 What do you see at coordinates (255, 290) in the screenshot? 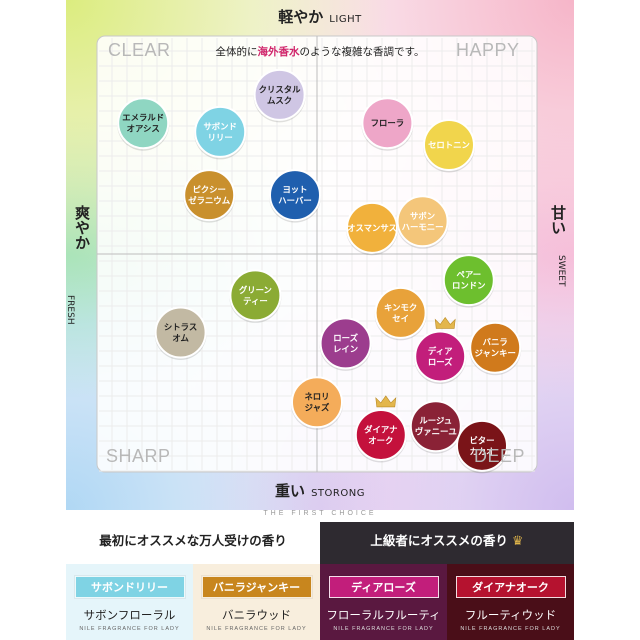
I see `point-label: グリーン` at bounding box center [255, 290].